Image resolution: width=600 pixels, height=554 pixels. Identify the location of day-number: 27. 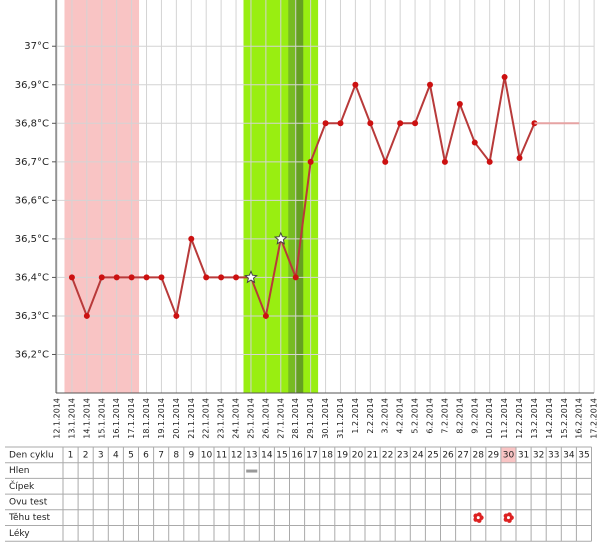
(462, 455).